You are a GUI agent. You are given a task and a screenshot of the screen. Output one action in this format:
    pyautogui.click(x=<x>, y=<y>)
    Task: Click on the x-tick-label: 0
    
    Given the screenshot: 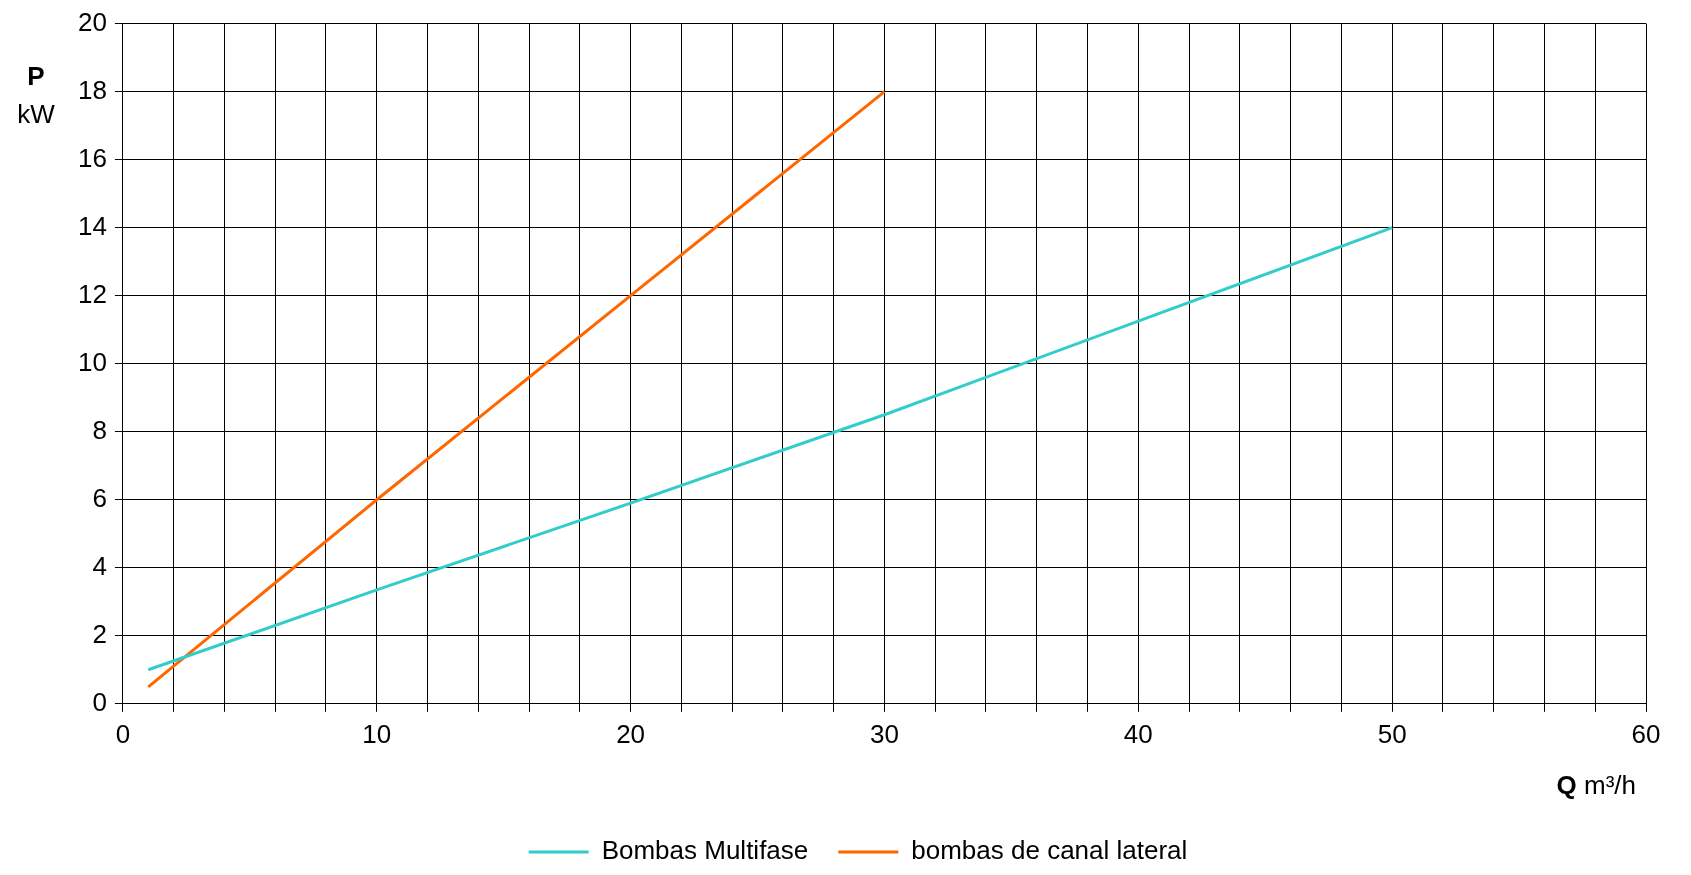 What is the action you would take?
    pyautogui.click(x=123, y=733)
    